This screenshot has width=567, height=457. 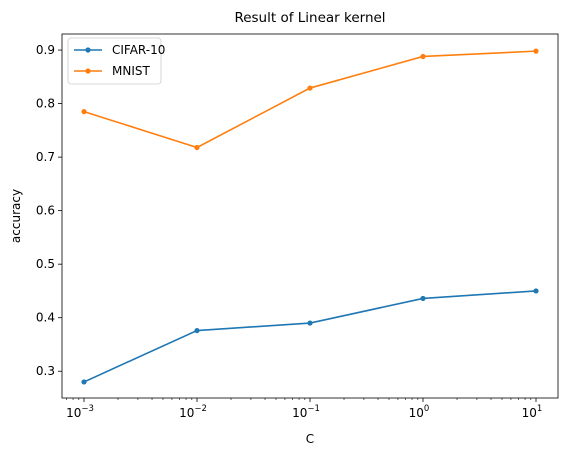 What do you see at coordinates (45, 157) in the screenshot?
I see `y-tick-label: 0.7` at bounding box center [45, 157].